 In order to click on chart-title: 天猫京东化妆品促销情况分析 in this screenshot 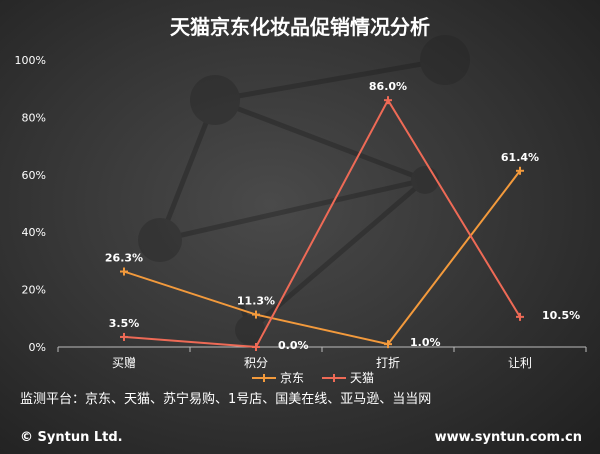, I will do `click(300, 27)`.